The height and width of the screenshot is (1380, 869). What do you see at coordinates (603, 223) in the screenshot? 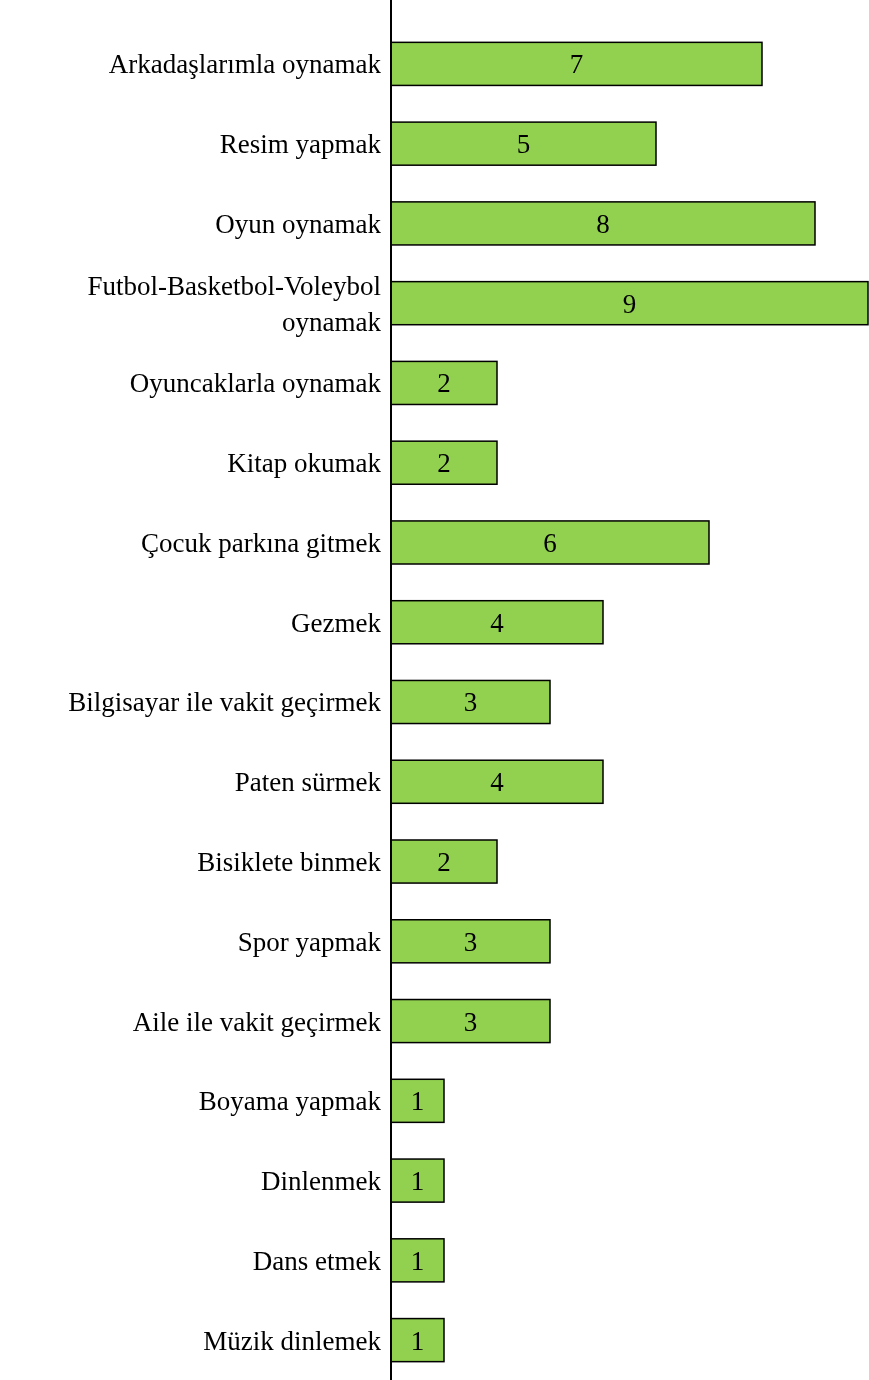
I see `data-label: 8` at bounding box center [603, 223].